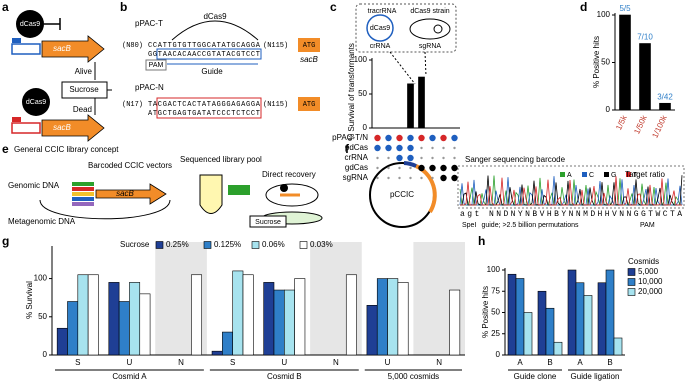 The width and height of the screenshot is (685, 384). I want to click on atg: ATG, so click(309, 46).